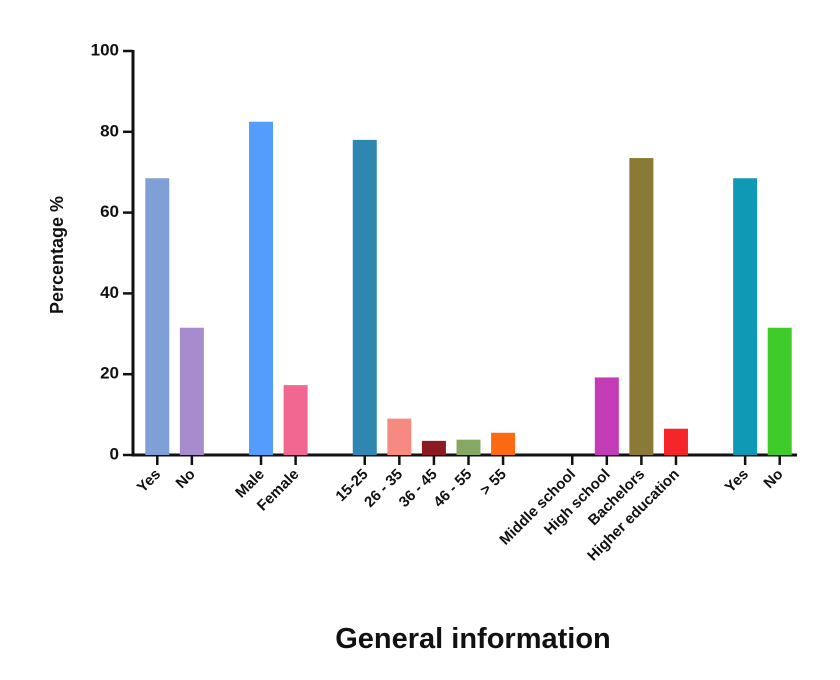  What do you see at coordinates (473, 639) in the screenshot?
I see `x-axis-title: General information` at bounding box center [473, 639].